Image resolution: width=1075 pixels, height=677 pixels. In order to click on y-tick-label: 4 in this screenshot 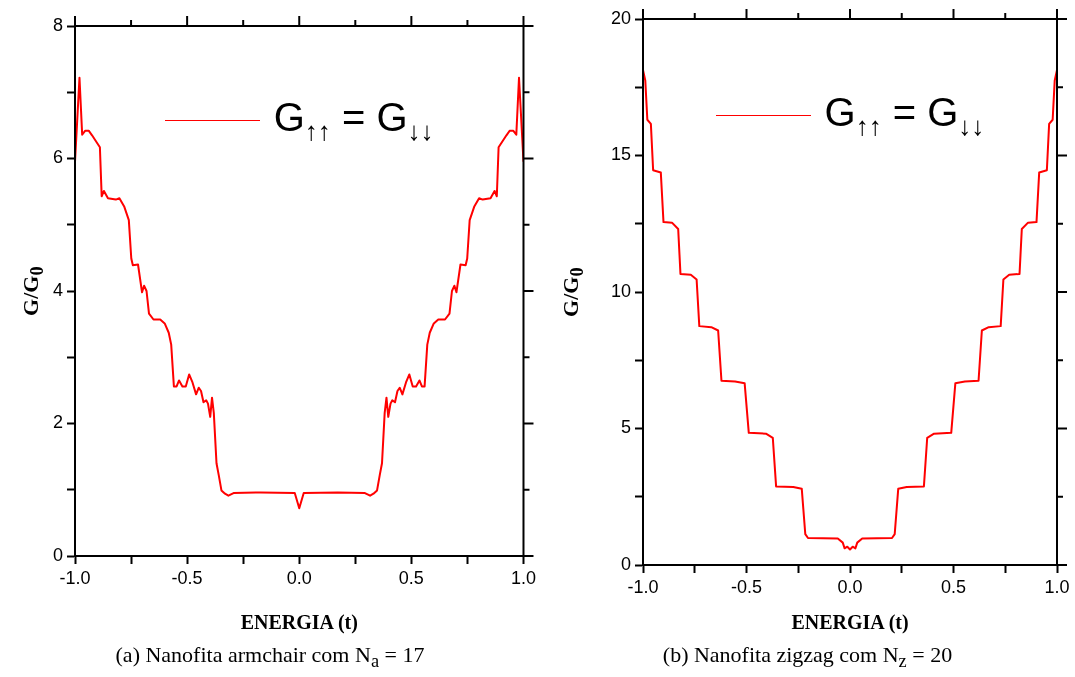, I will do `click(57, 289)`.